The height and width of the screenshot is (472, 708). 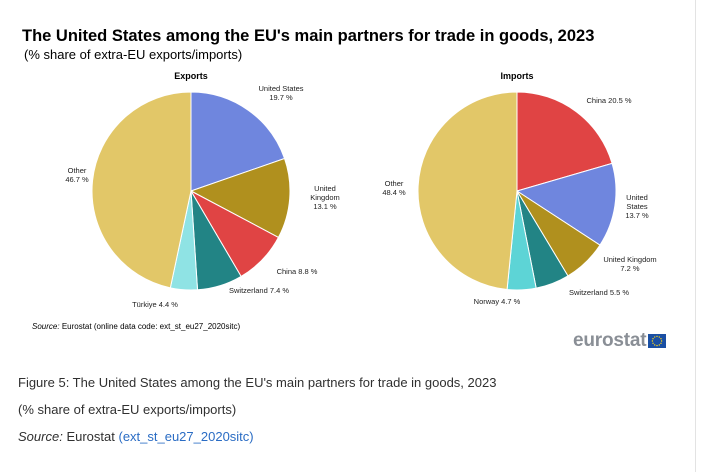 What do you see at coordinates (516, 76) in the screenshot?
I see `imports-pie-title: Imports` at bounding box center [516, 76].